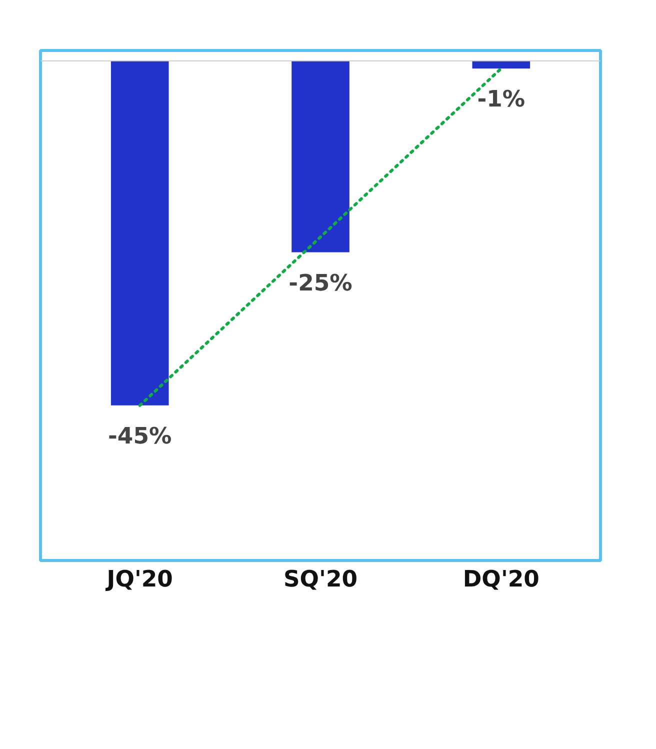 The width and height of the screenshot is (656, 749). I want to click on data-label: -45%, so click(140, 436).